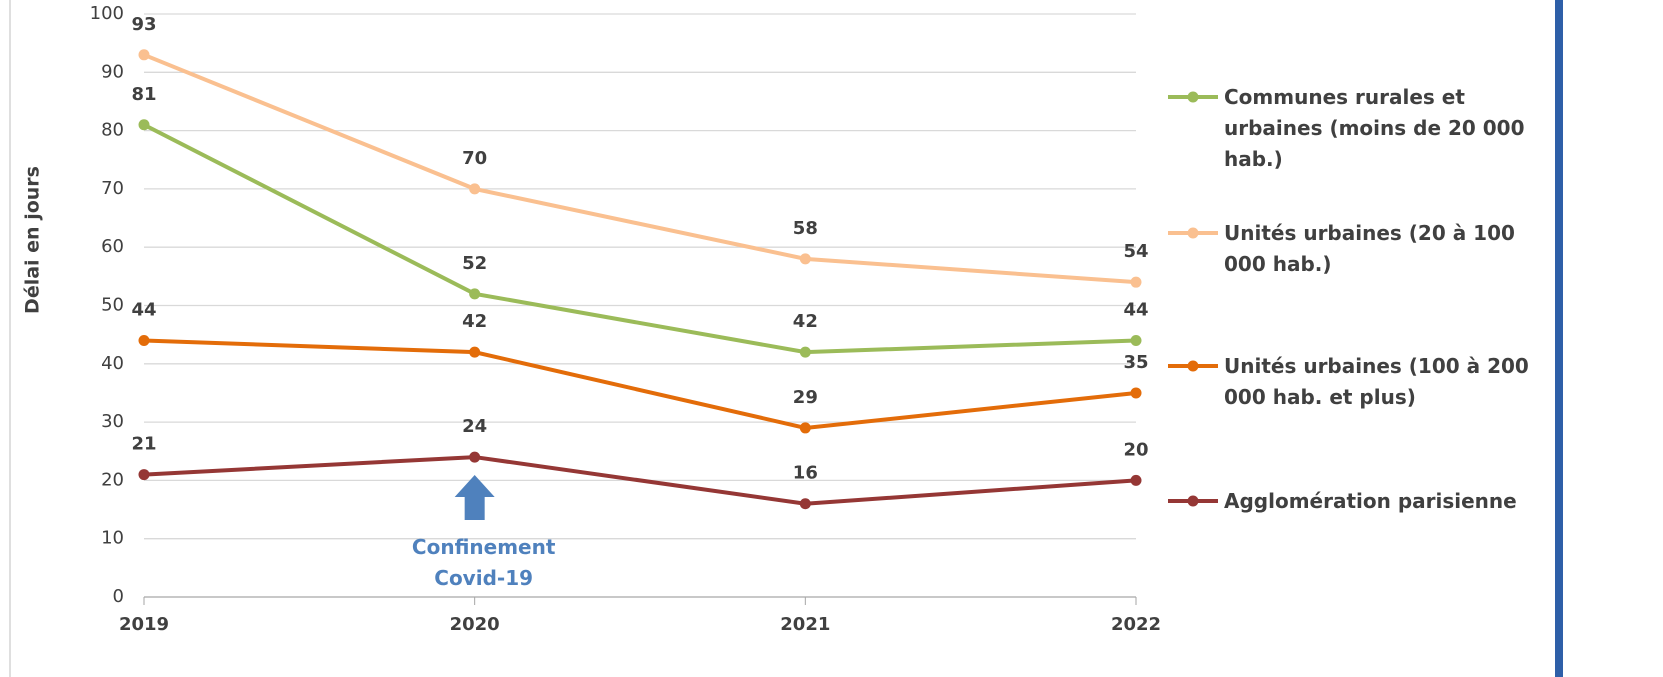 The height and width of the screenshot is (677, 1663). I want to click on window-edge, so click(1559, 338).